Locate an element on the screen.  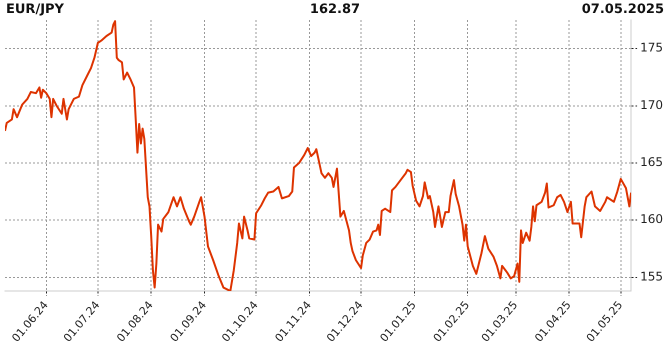
text: 162.87 is located at coordinates (335, 9).